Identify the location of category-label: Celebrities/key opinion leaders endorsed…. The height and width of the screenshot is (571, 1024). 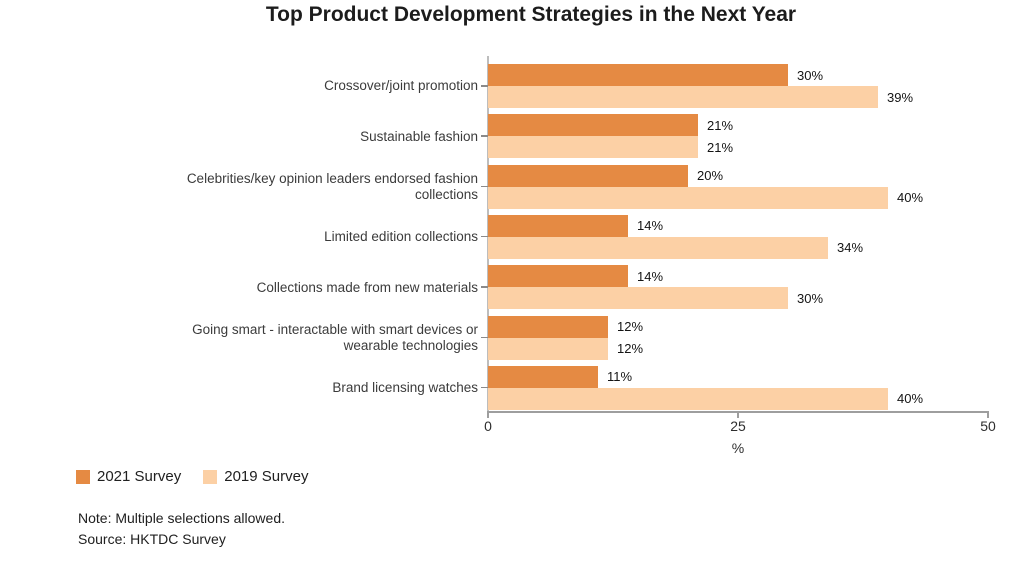
(332, 186).